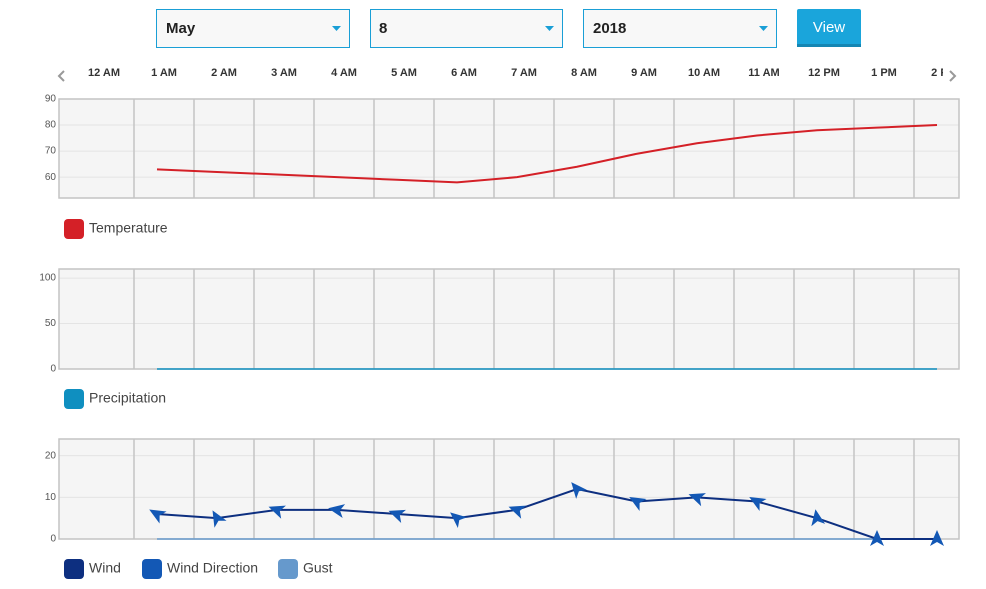 Image resolution: width=986 pixels, height=589 pixels. I want to click on hour-label: 8 AM, so click(584, 73).